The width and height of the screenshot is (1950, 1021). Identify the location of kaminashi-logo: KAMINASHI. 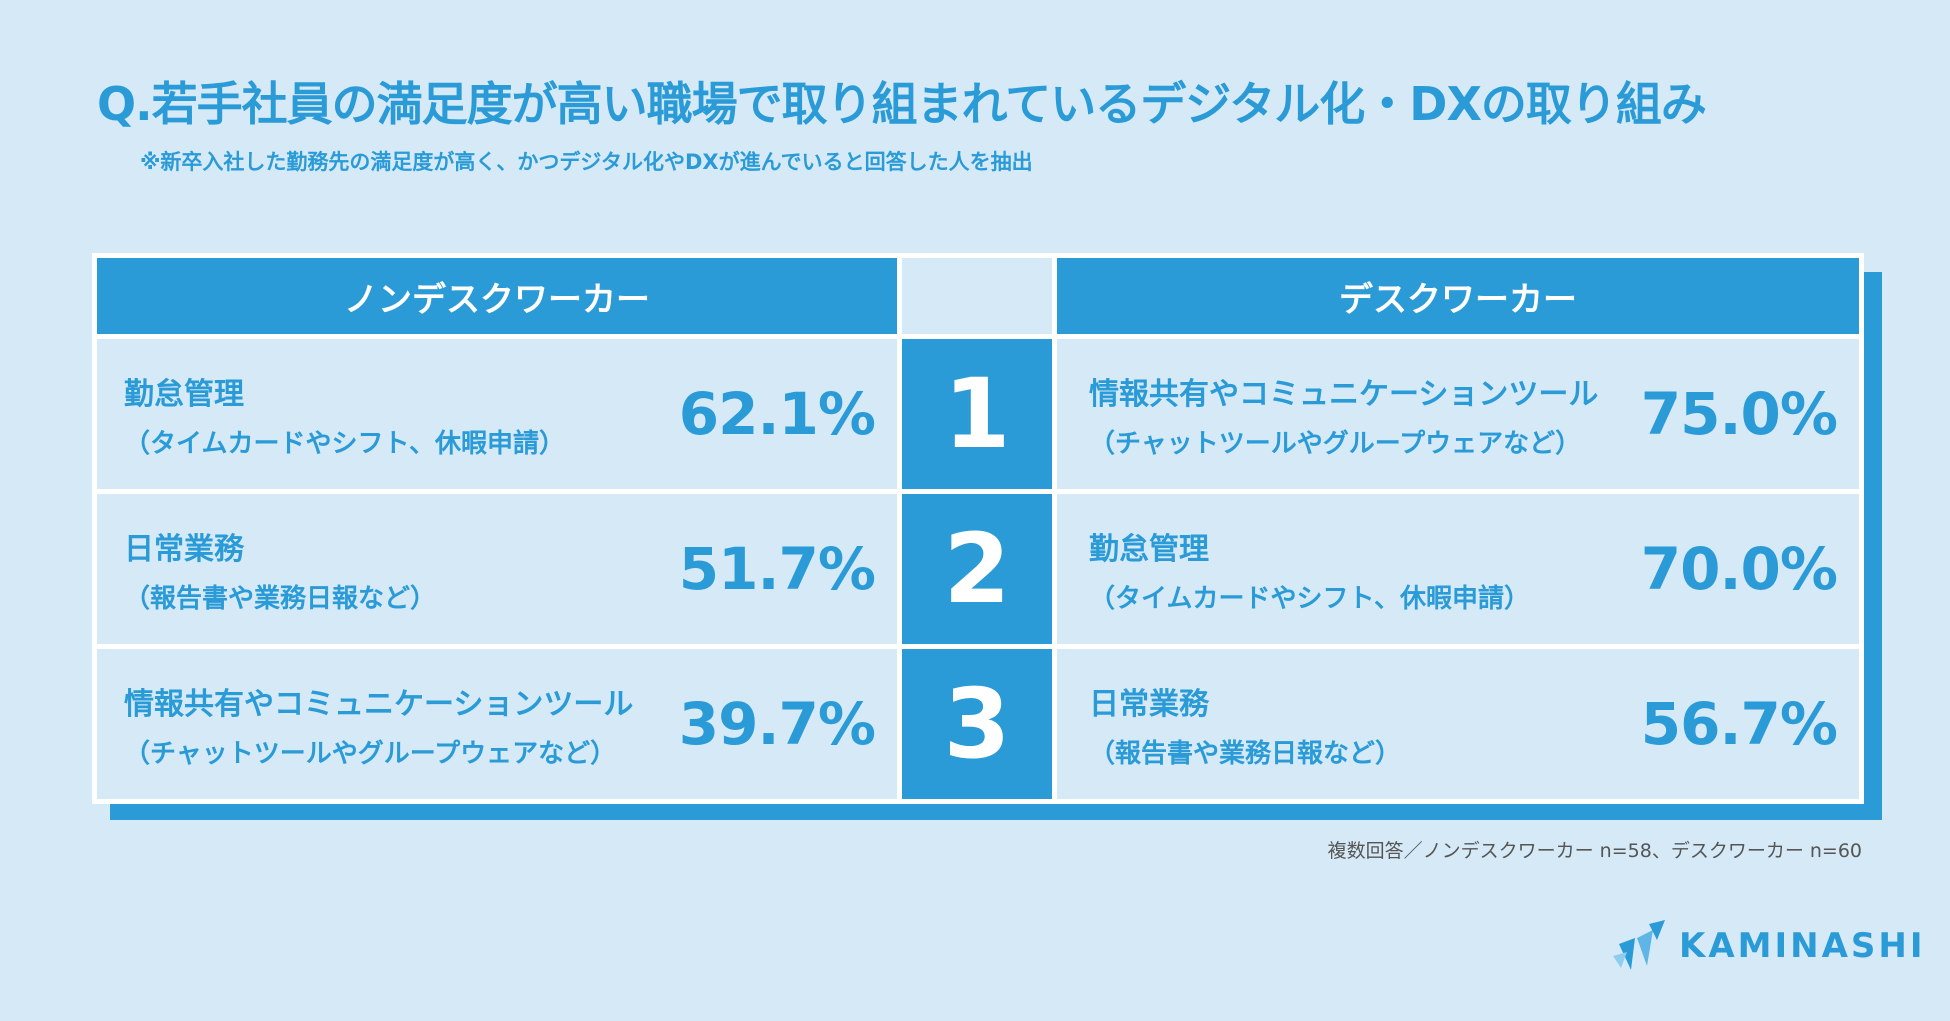
(1769, 946).